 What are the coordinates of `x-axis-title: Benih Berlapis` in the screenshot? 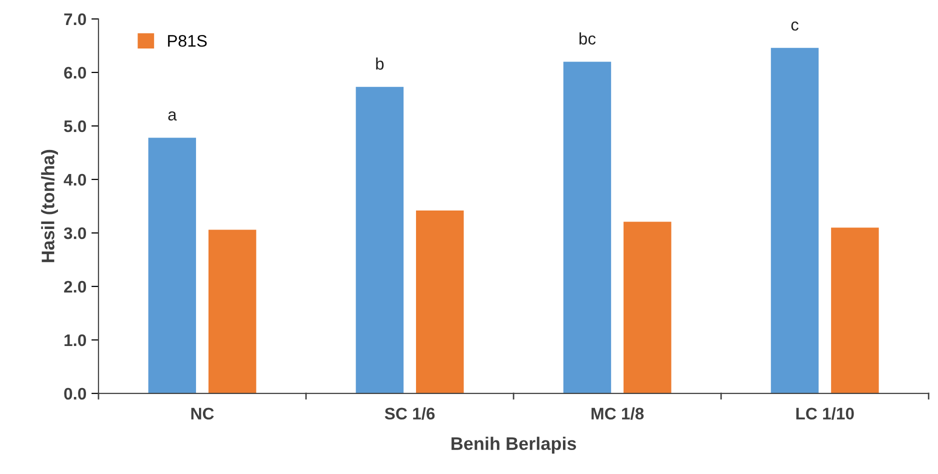 It's located at (514, 445).